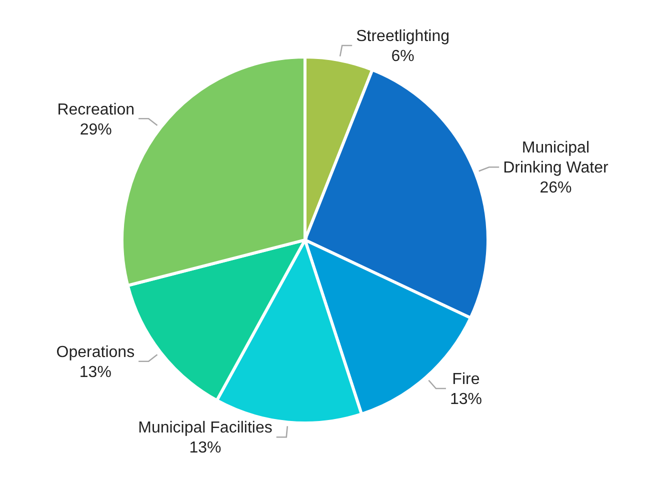  What do you see at coordinates (556, 158) in the screenshot?
I see `slice-label: Municipal Drinking Water` at bounding box center [556, 158].